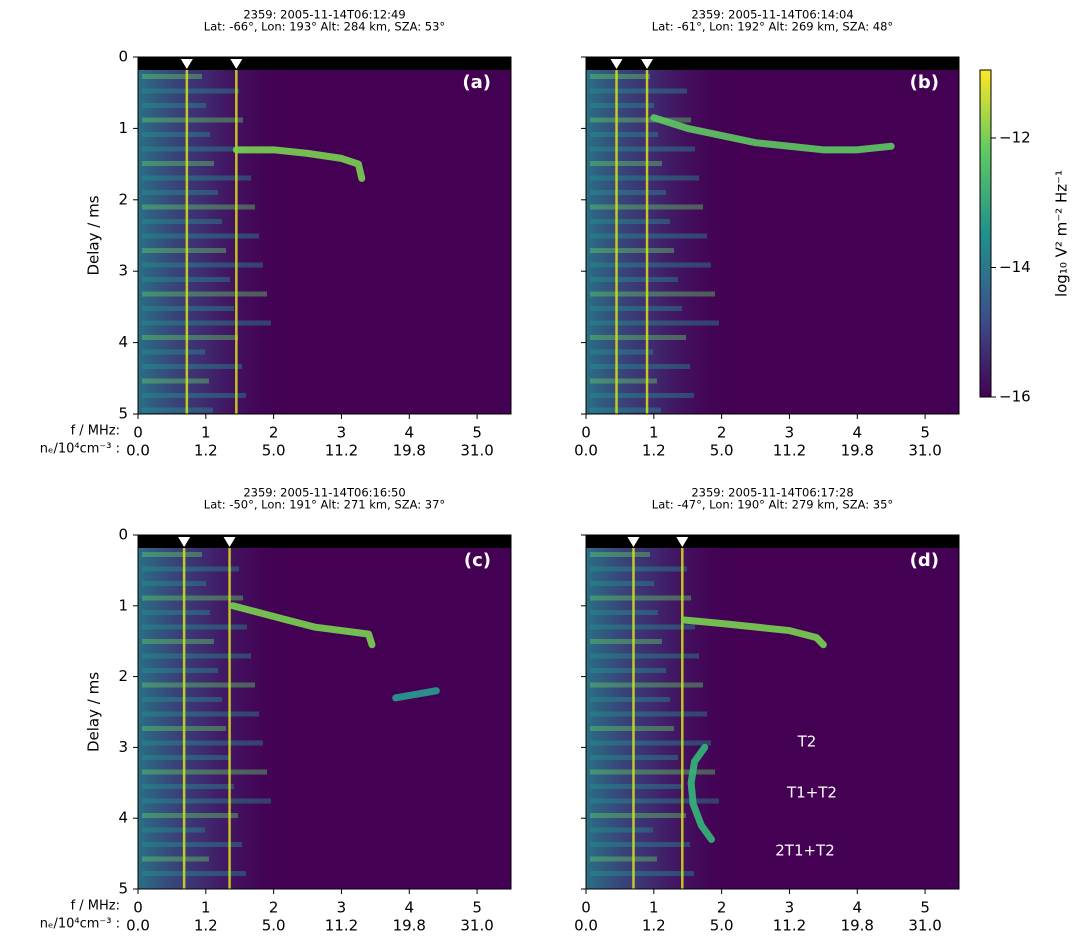 The width and height of the screenshot is (1079, 947). What do you see at coordinates (811, 793) in the screenshot?
I see `annotation: T1+T2` at bounding box center [811, 793].